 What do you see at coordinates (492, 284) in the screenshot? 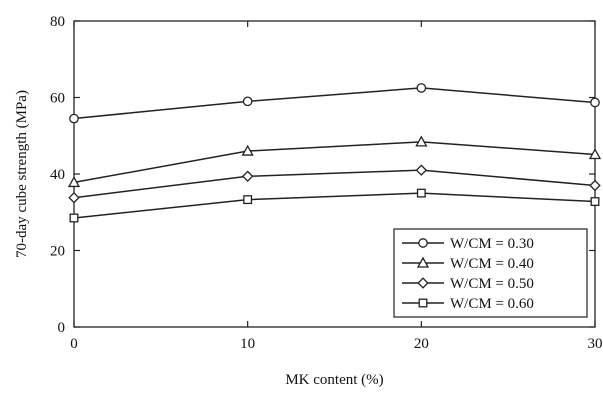
I see `legend-label: W/CM = 0.50` at bounding box center [492, 284].